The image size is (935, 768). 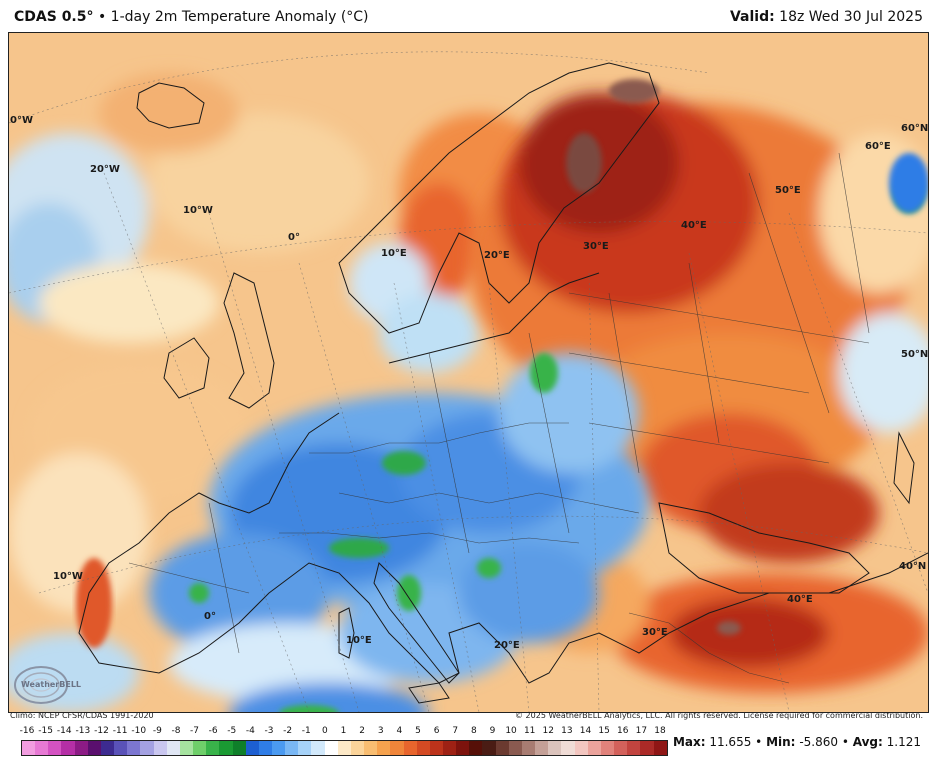 I want to click on min-label: Min:, so click(x=781, y=742).